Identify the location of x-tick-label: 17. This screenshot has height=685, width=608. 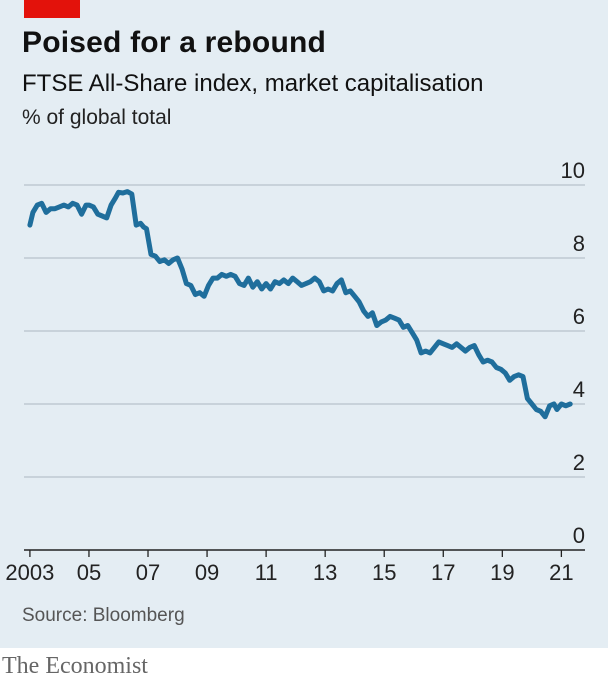
(443, 572).